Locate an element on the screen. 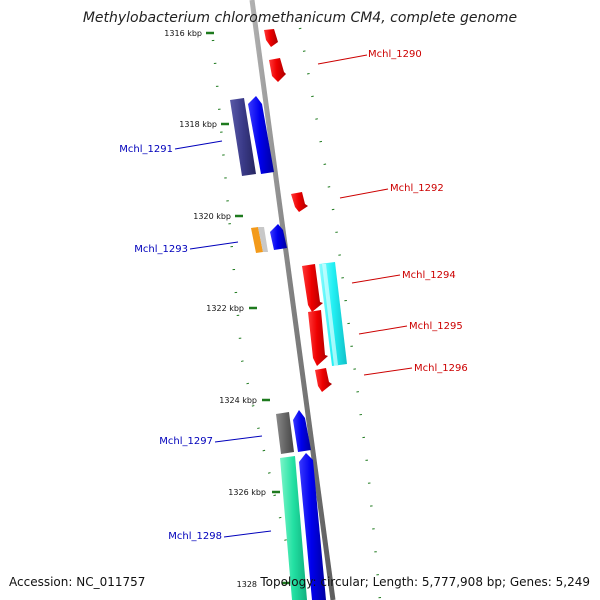 This screenshot has height=600, width=600. tick-label-1324: 1324 kbp is located at coordinates (238, 400).